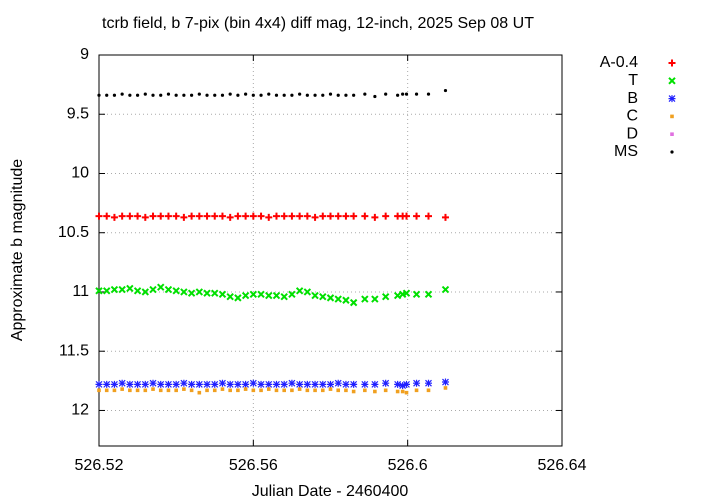 This screenshot has width=720, height=504. Describe the element at coordinates (80, 410) in the screenshot. I see `y-tick-label: 12` at that location.